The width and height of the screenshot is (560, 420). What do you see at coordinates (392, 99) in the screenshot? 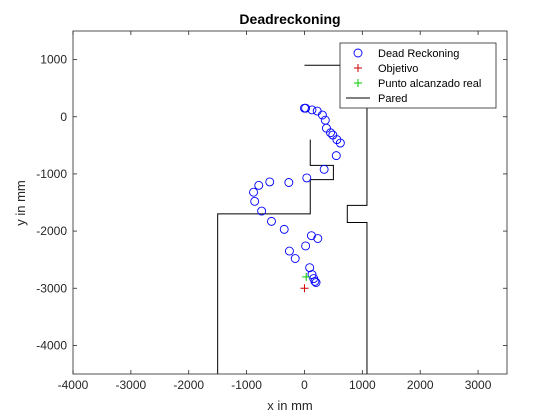
I see `legend-label: Pared` at bounding box center [392, 99].